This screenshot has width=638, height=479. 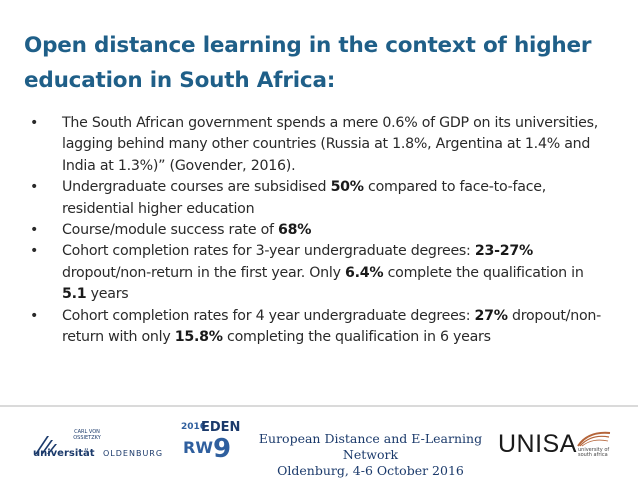 What do you see at coordinates (594, 452) in the screenshot?
I see `unisa-tagline: university of south africa` at bounding box center [594, 452].